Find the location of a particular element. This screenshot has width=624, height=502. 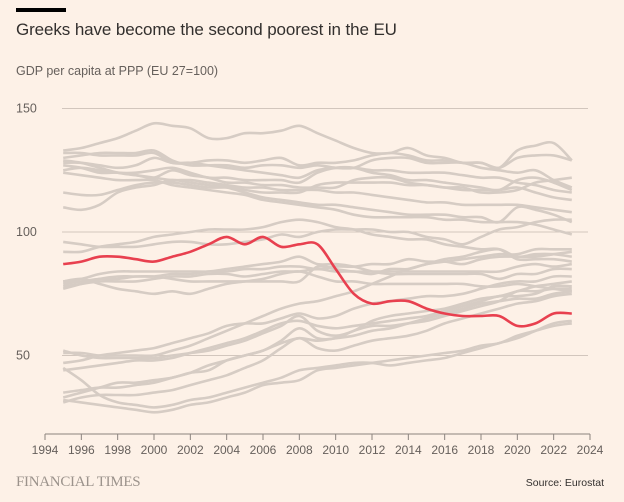

x-tick-label: 2014 is located at coordinates (408, 450).